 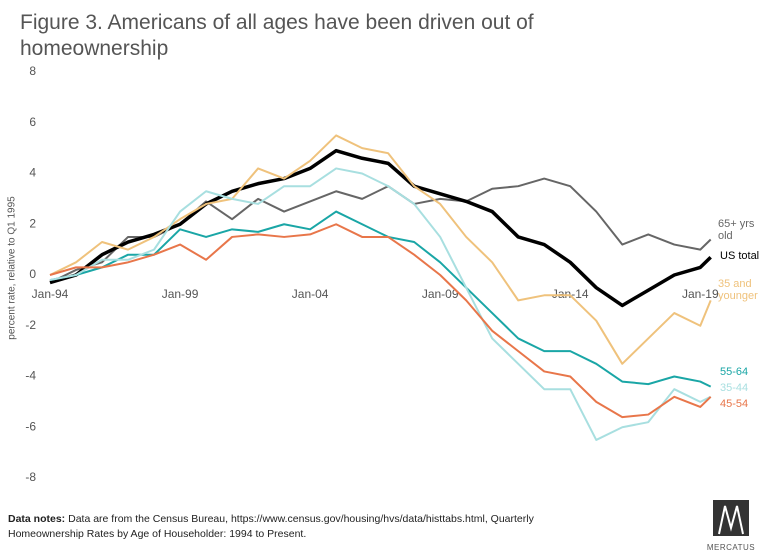 What do you see at coordinates (32, 71) in the screenshot?
I see `y-tick-label: 8` at bounding box center [32, 71].